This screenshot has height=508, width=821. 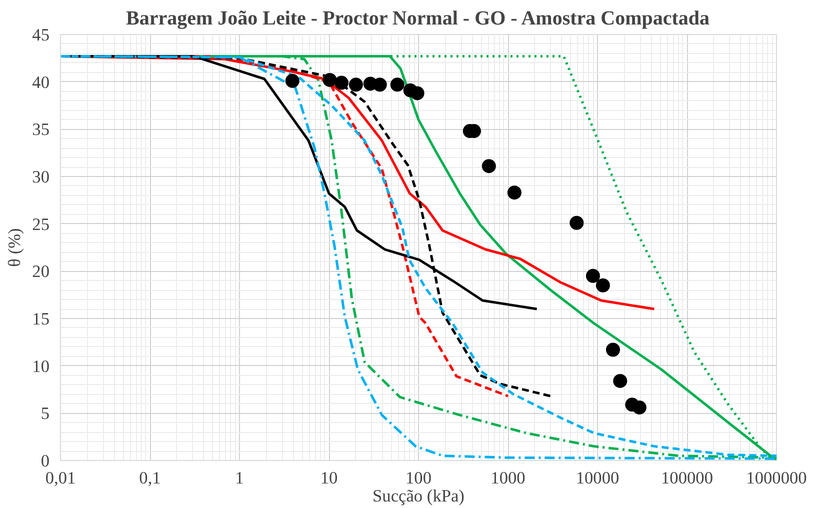 I want to click on y-axis-title: θ (%), so click(x=14, y=247).